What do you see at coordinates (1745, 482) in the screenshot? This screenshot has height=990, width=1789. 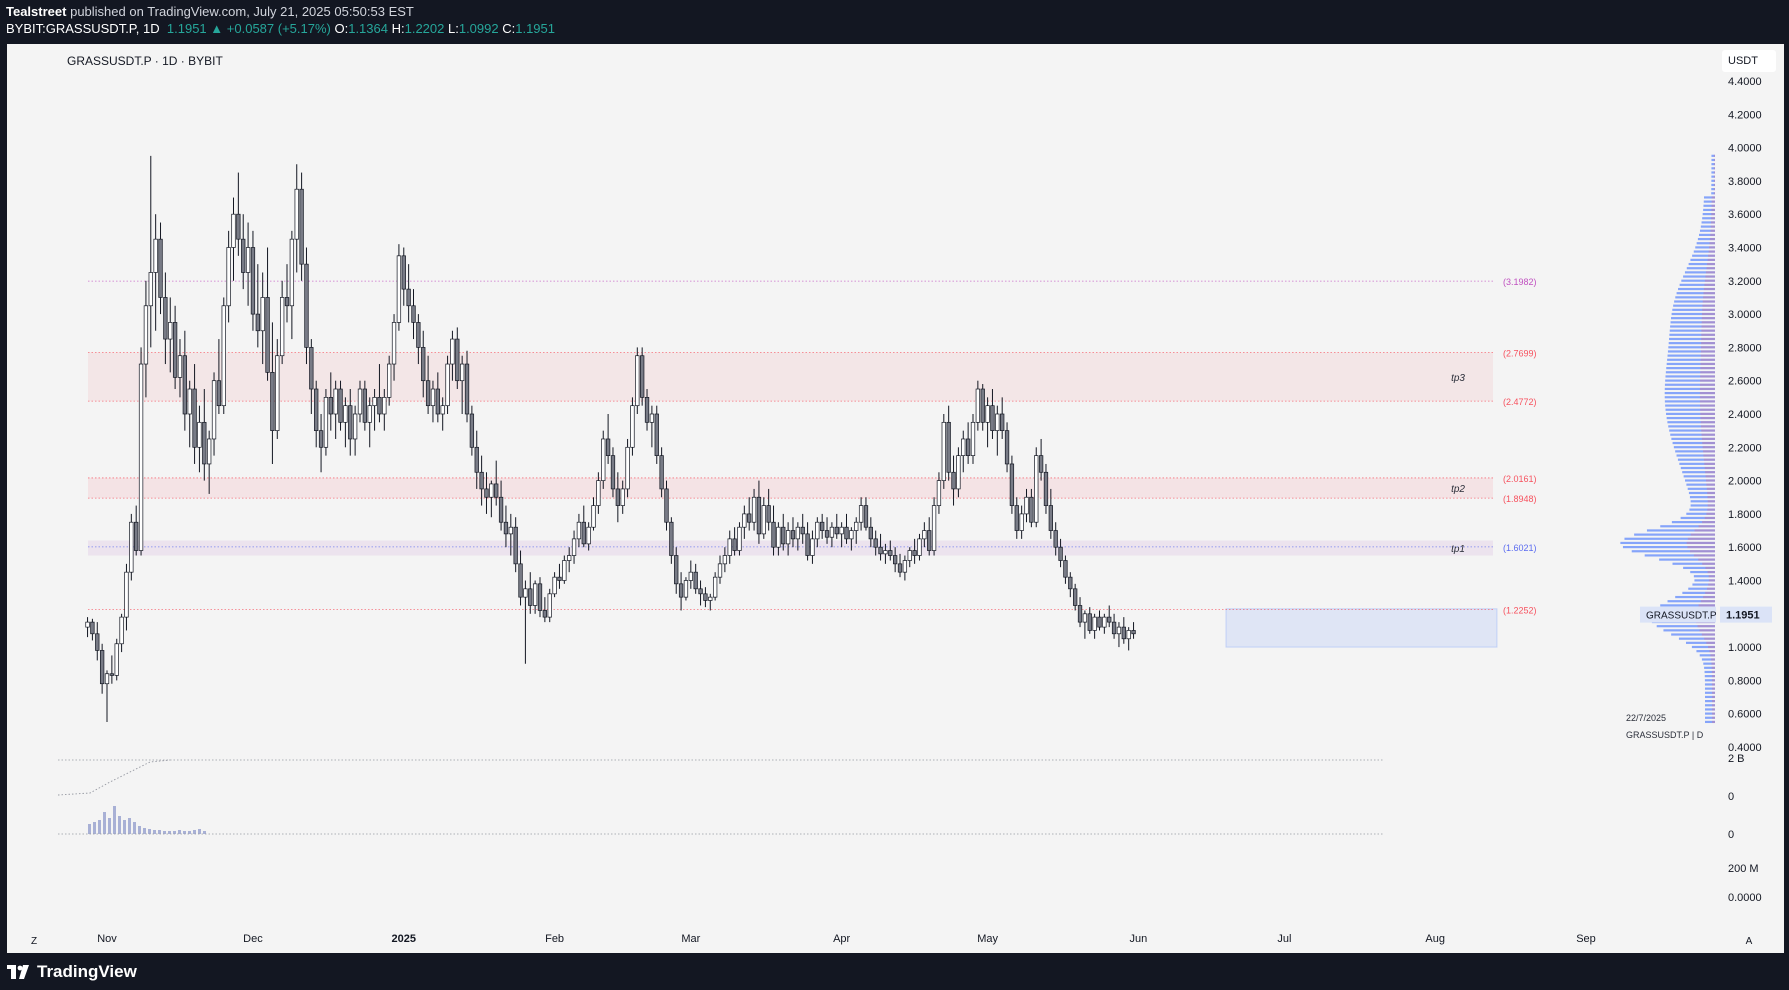 I see `y-tick-label: 2.0000` at bounding box center [1745, 482].